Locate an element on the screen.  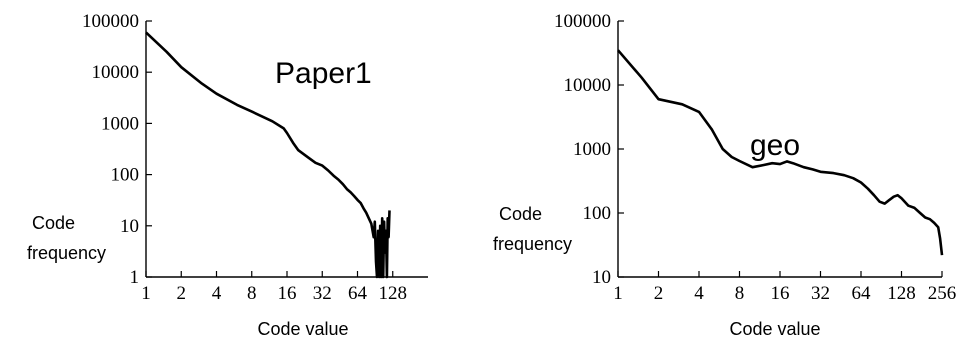
x-tick-label: 256 is located at coordinates (942, 293).